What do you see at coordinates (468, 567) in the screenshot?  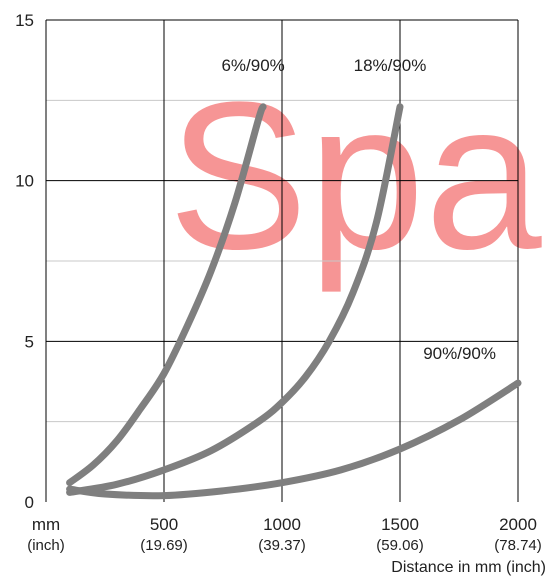 I see `x-axis-title: Distance in mm (inch)` at bounding box center [468, 567].